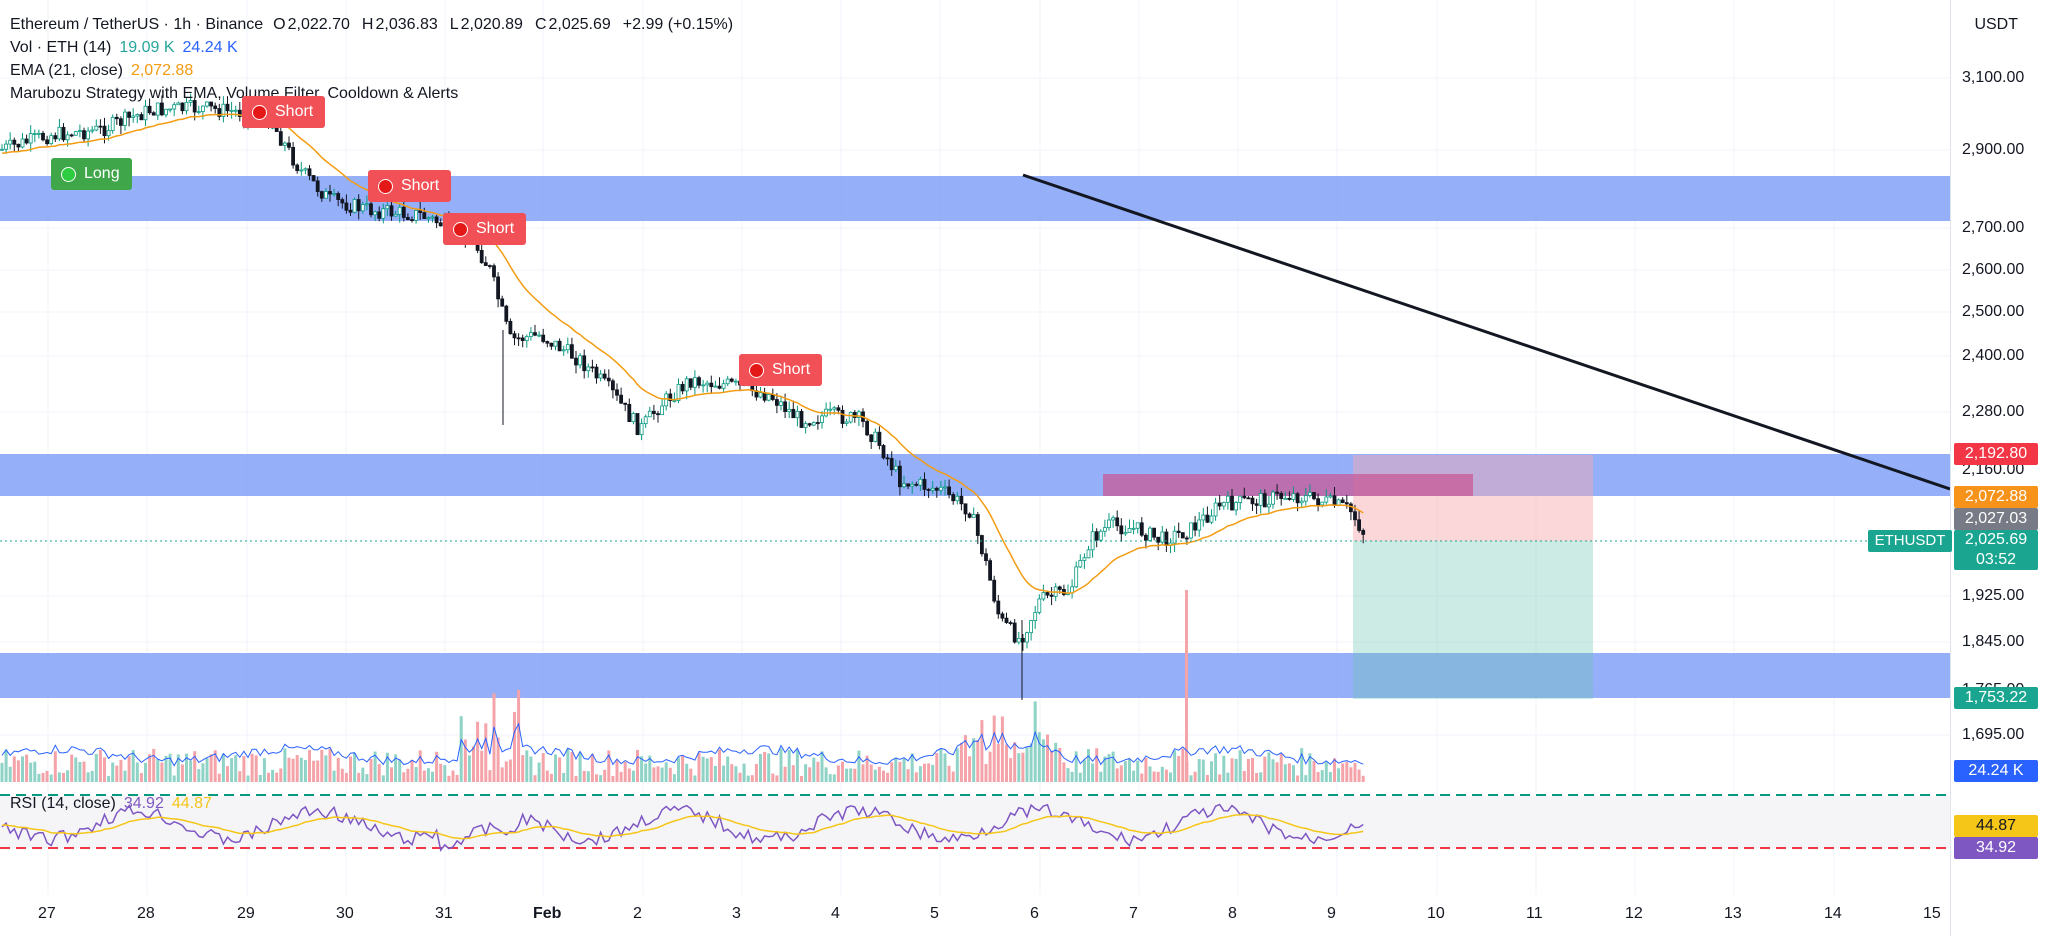 This screenshot has width=2048, height=936. I want to click on rsi-legend: RSI (14, close) 34.92 44.87, so click(111, 804).